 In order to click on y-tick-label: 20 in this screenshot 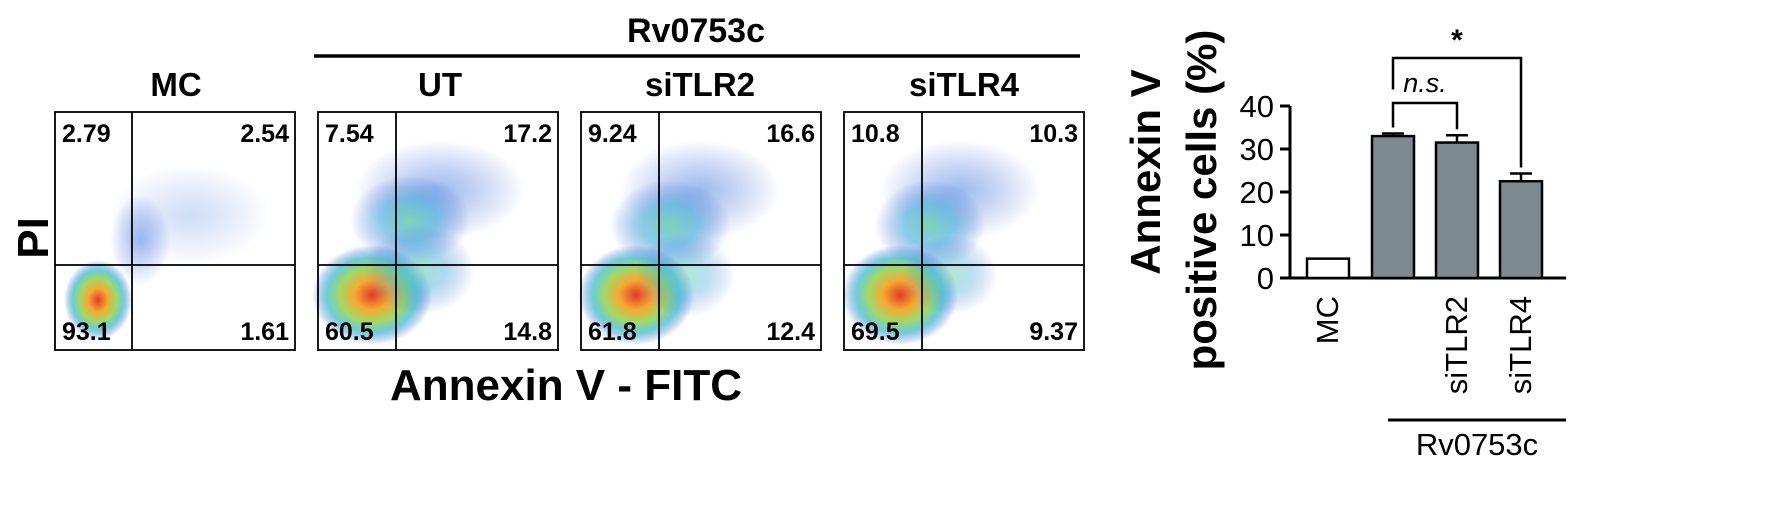, I will do `click(1257, 192)`.